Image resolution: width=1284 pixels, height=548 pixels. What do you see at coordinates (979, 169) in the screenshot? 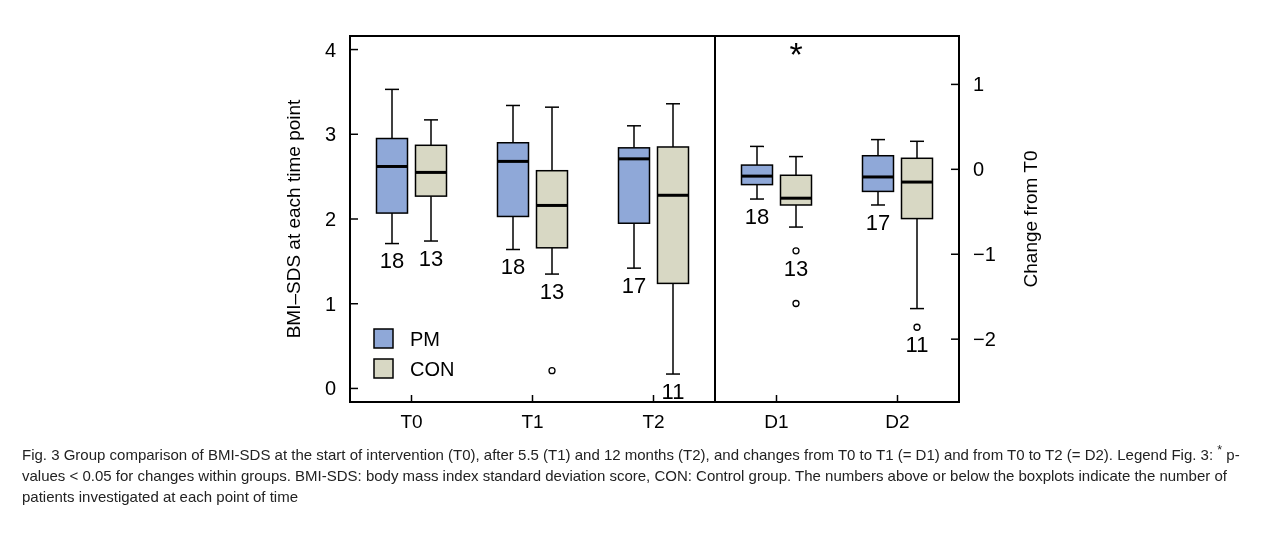
I see `y2-tick-label: 0` at bounding box center [979, 169].